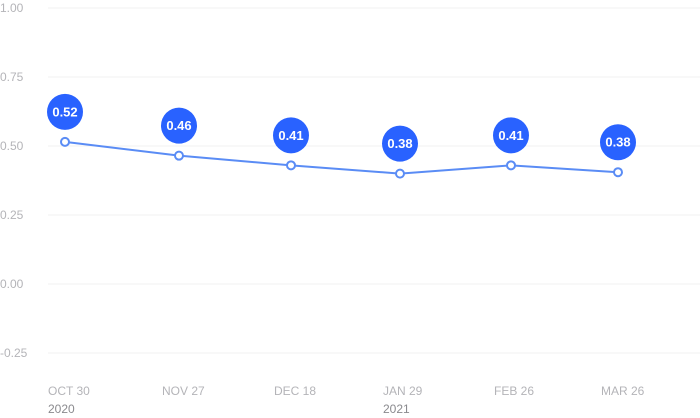  I want to click on x-tick-label: DEC 18, so click(295, 391).